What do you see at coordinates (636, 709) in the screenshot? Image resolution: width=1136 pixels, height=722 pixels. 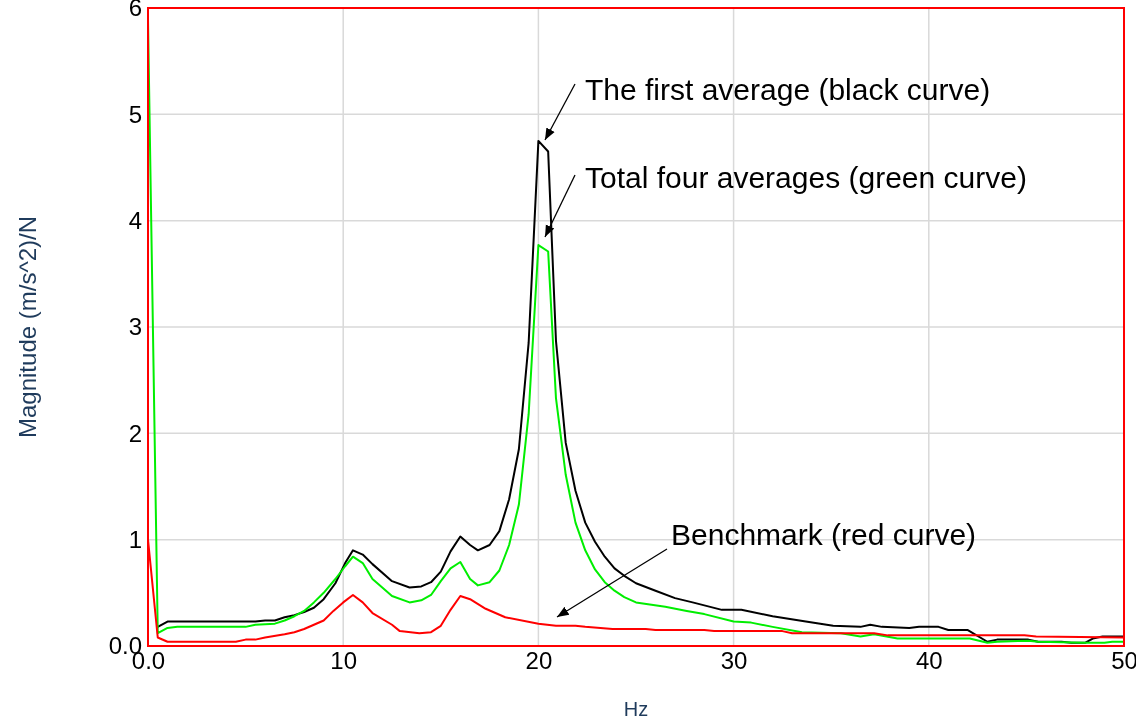 I see `x-axis-title: Hz` at bounding box center [636, 709].